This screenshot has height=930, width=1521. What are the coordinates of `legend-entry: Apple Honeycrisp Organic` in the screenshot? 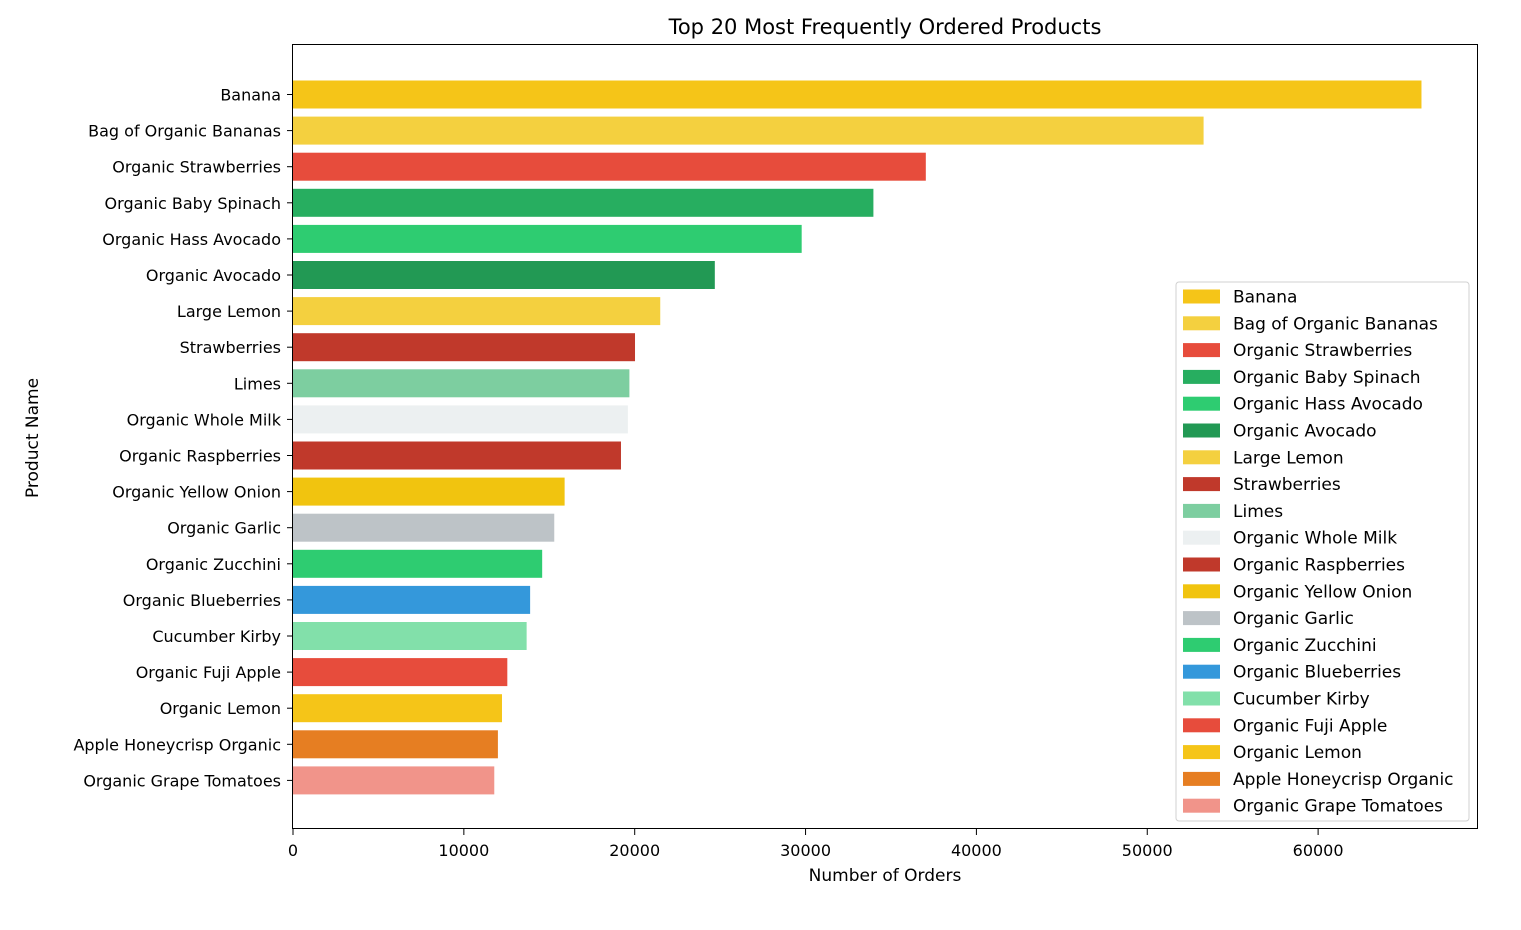 It's located at (1343, 780).